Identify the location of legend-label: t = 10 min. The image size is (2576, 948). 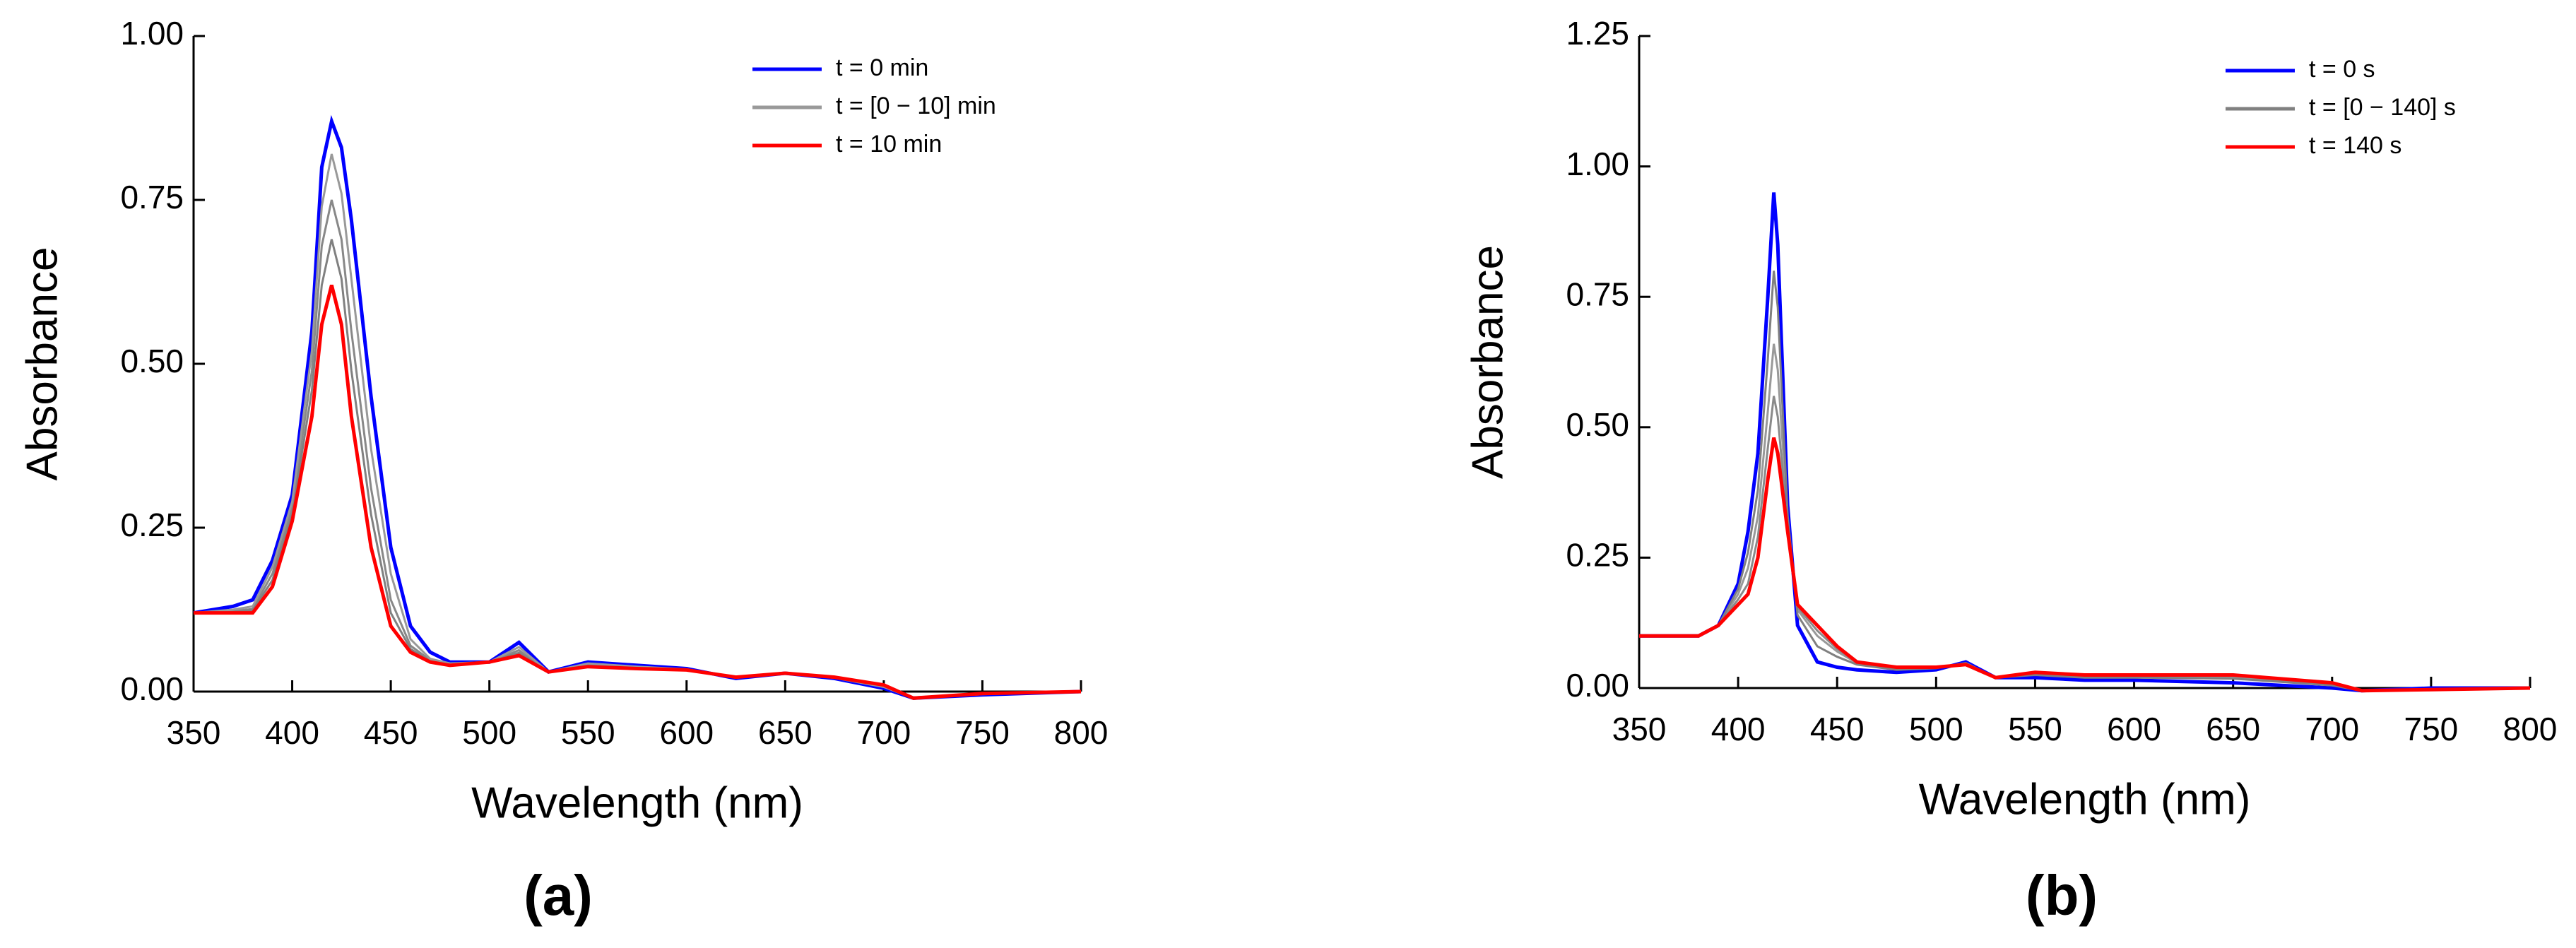
(889, 144).